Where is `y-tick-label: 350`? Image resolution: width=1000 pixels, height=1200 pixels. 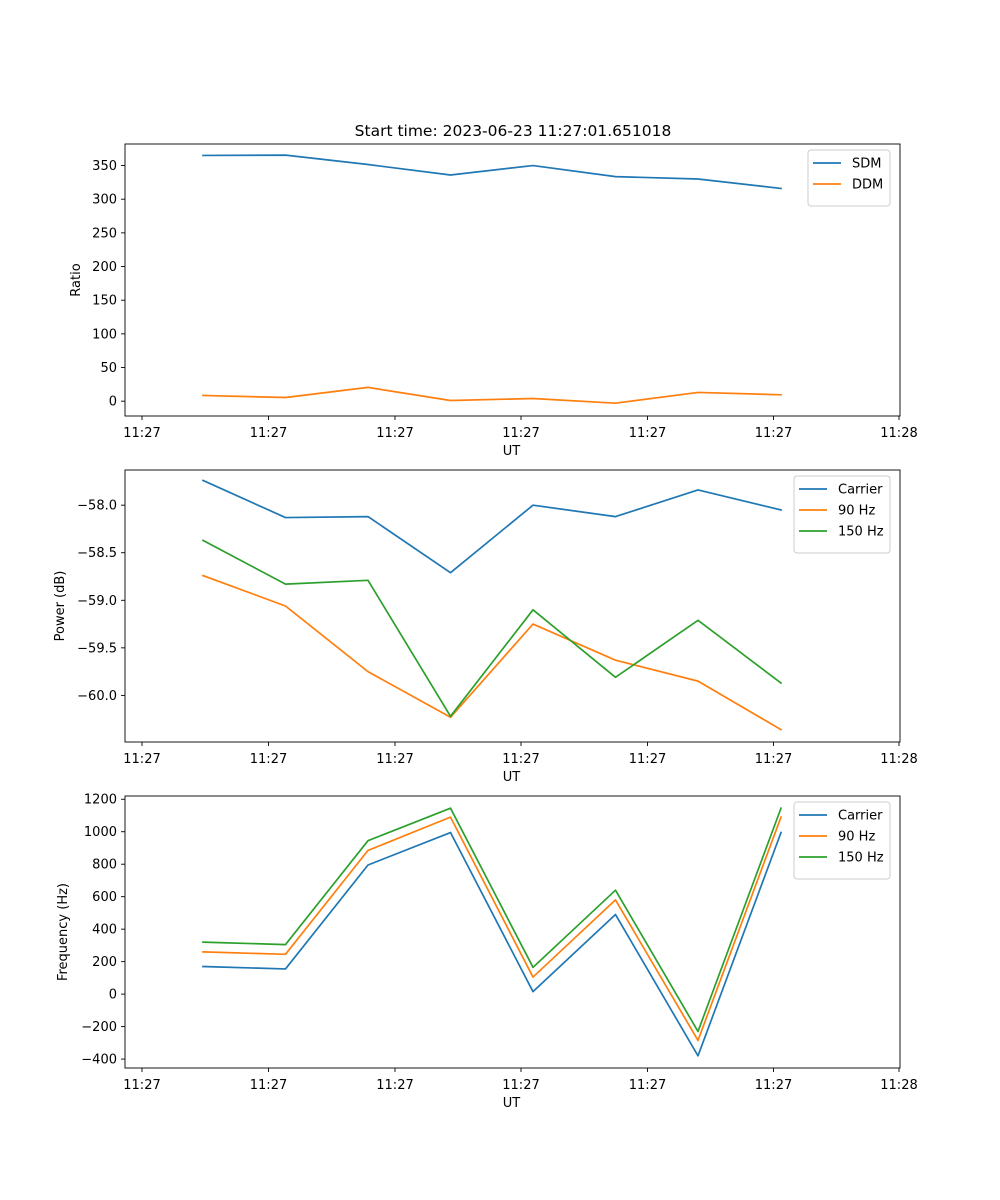
y-tick-label: 350 is located at coordinates (104, 166).